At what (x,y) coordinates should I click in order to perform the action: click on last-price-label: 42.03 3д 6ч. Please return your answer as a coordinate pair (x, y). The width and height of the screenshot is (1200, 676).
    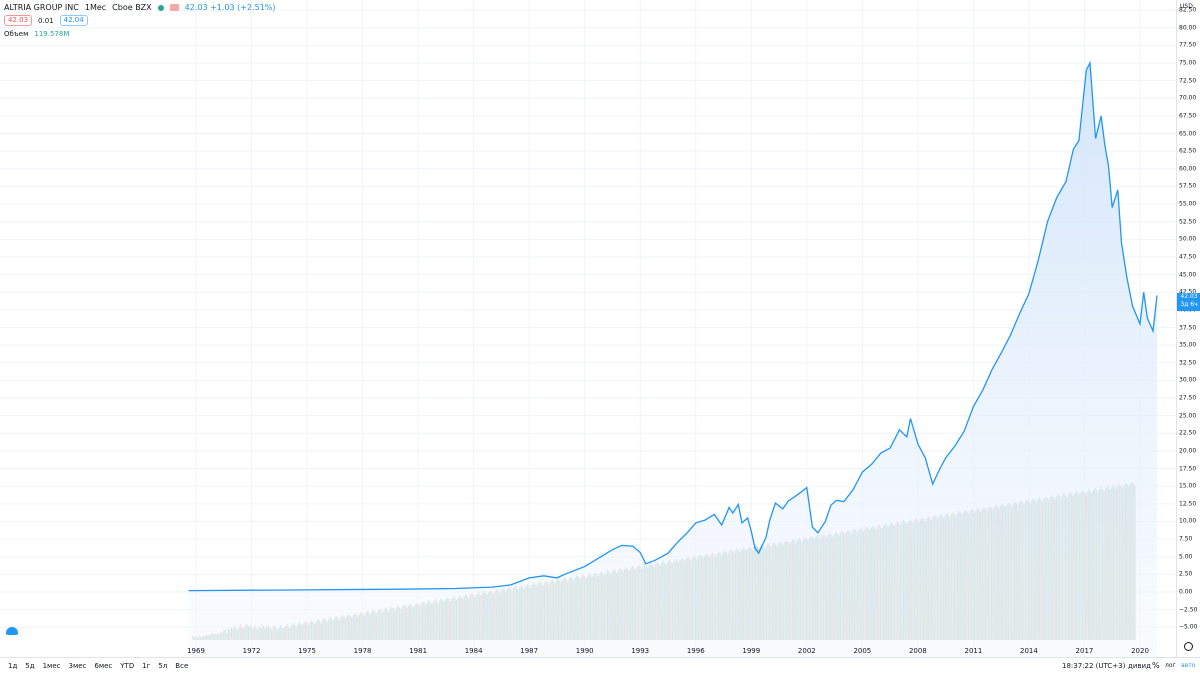
    Looking at the image, I should click on (1188, 302).